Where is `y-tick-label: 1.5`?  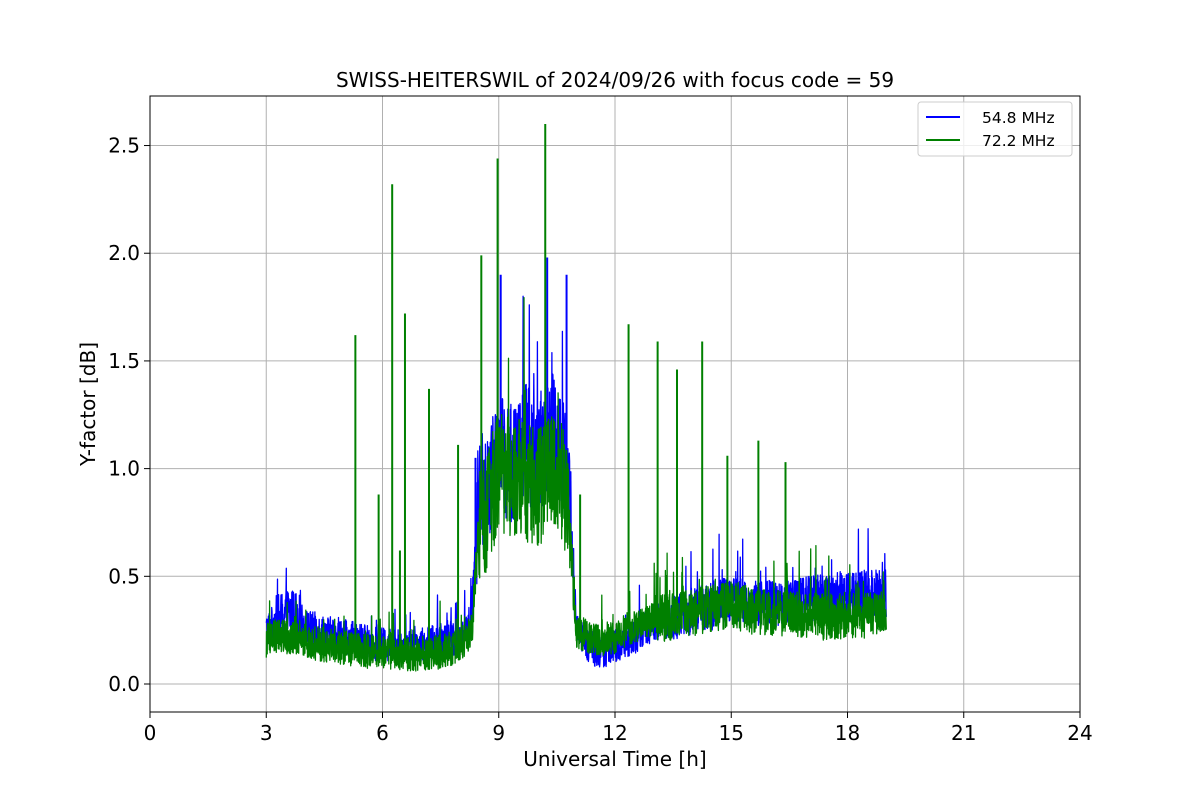
y-tick-label: 1.5 is located at coordinates (124, 361).